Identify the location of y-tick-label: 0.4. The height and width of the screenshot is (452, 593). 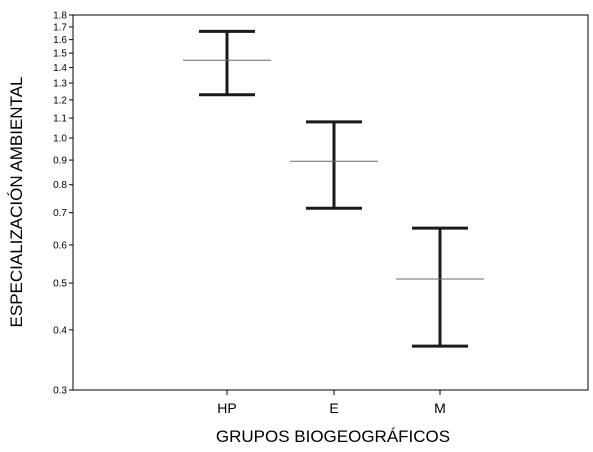
(60, 330).